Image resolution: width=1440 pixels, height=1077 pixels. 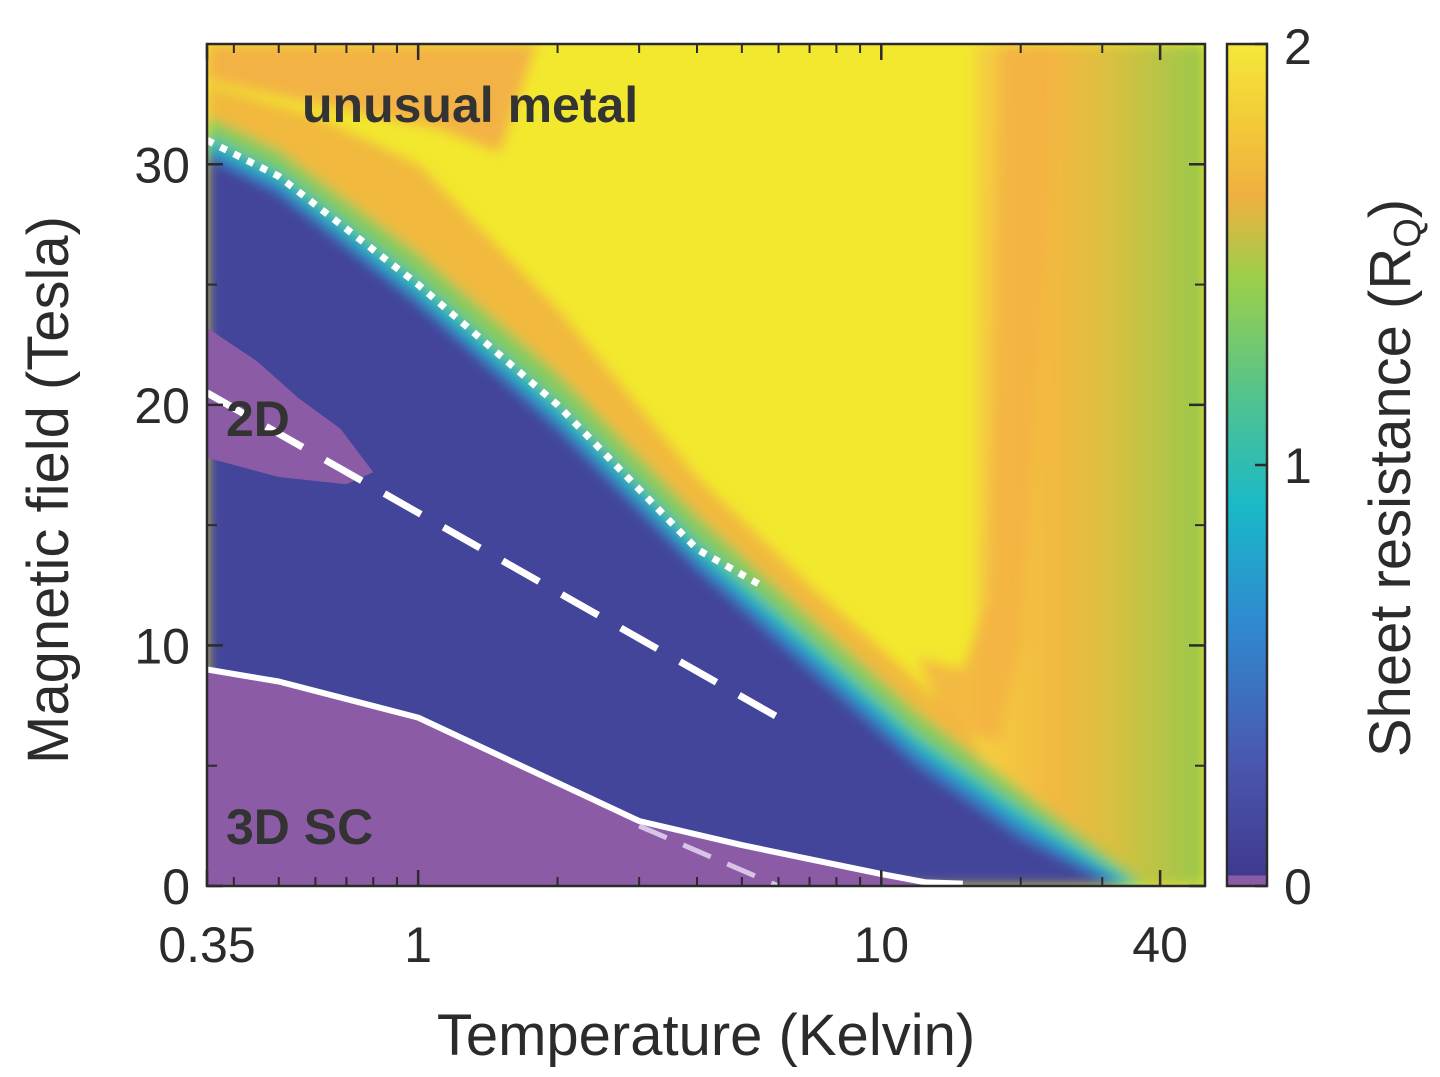 What do you see at coordinates (988, 393) in the screenshot?
I see `contour-band-orange-ridge` at bounding box center [988, 393].